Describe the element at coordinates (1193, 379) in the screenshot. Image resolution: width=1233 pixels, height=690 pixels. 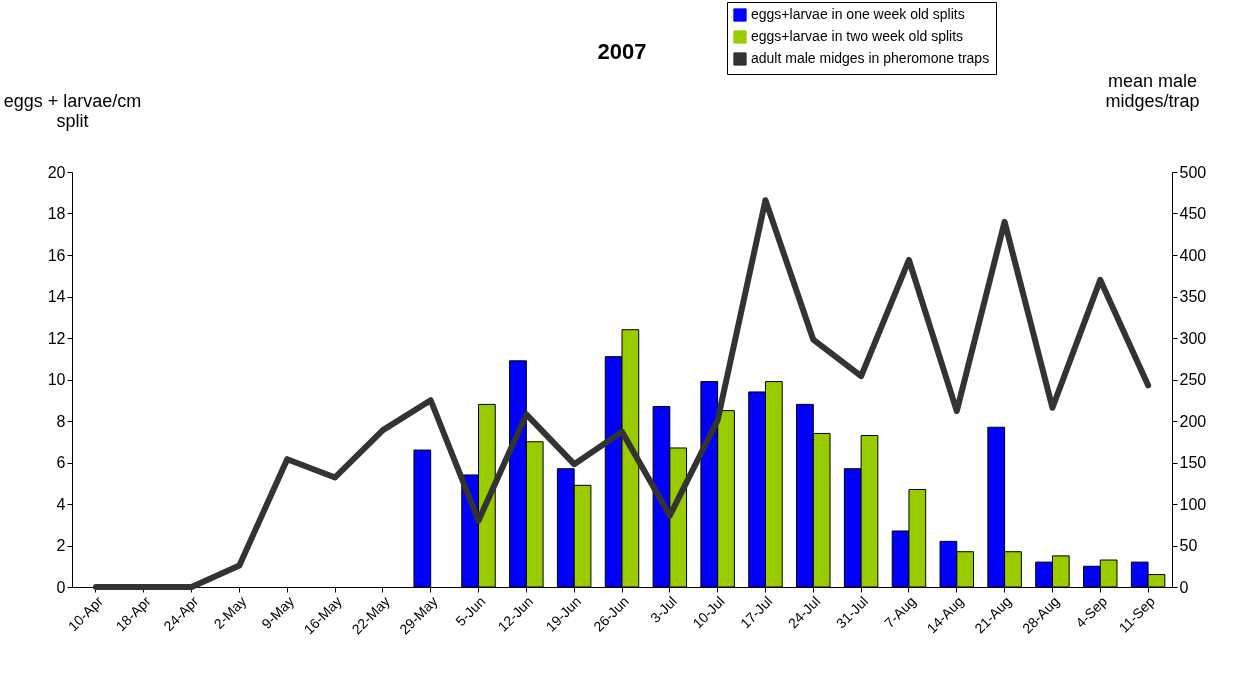
I see `y2-tick-label: 250` at that location.